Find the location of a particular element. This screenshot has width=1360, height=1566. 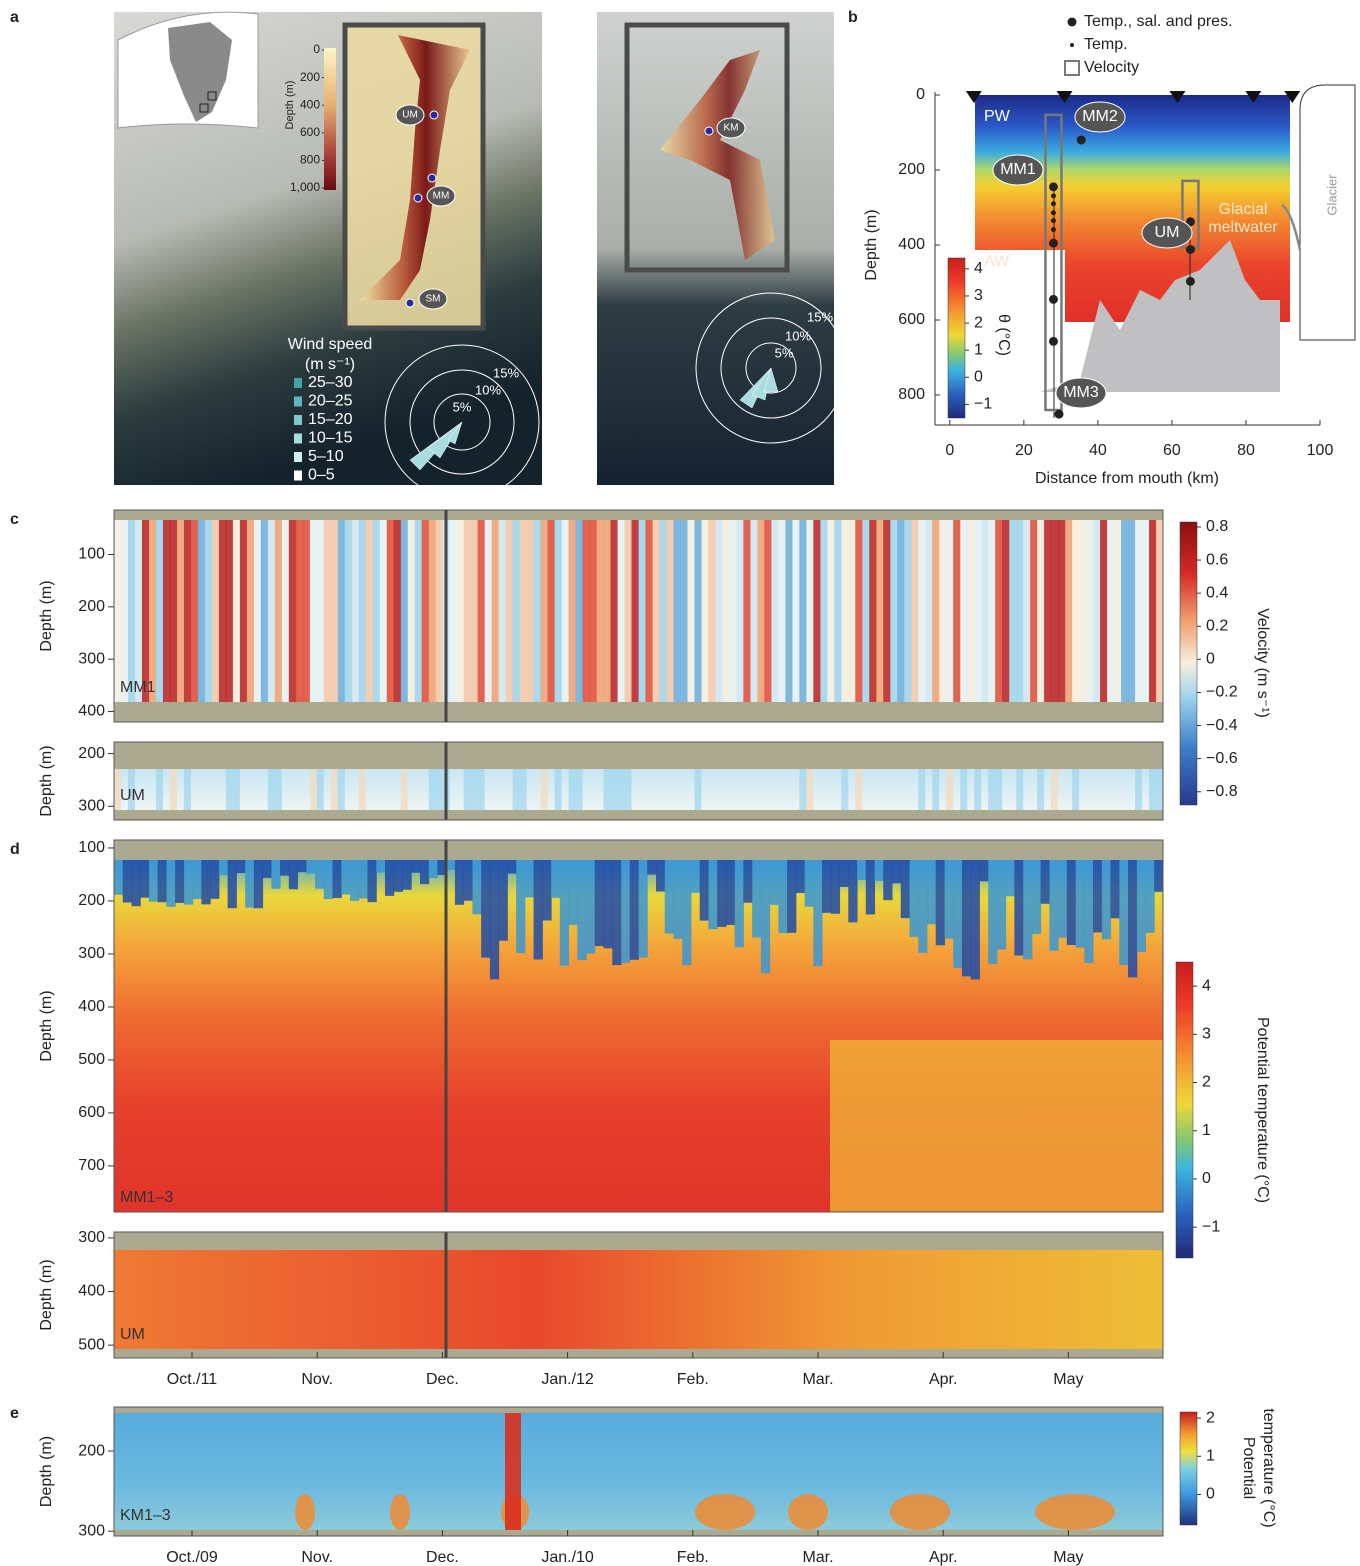

panel-series-label: KM1–3 is located at coordinates (145, 1515).